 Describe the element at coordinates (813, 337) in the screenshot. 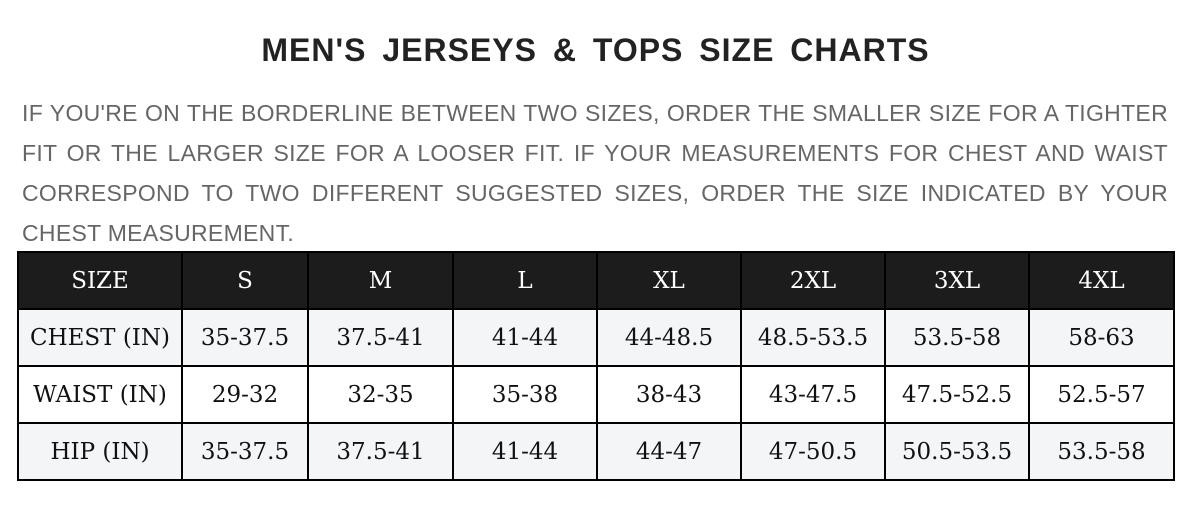

I see `table-cell: 48.5-53.5` at that location.